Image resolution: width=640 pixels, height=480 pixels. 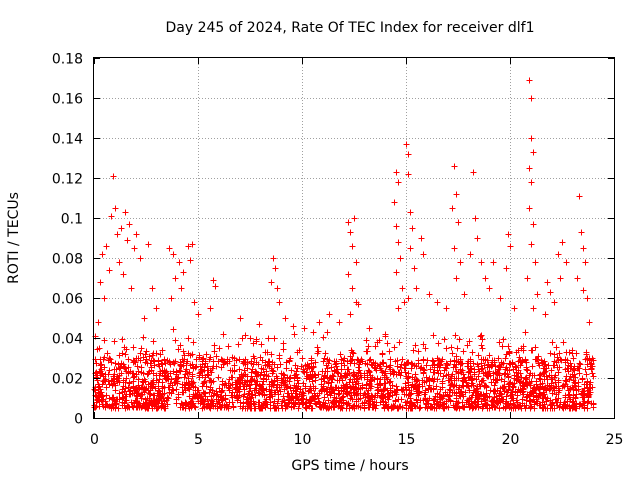 I want to click on y-tick-label: 0.18, so click(x=67, y=60).